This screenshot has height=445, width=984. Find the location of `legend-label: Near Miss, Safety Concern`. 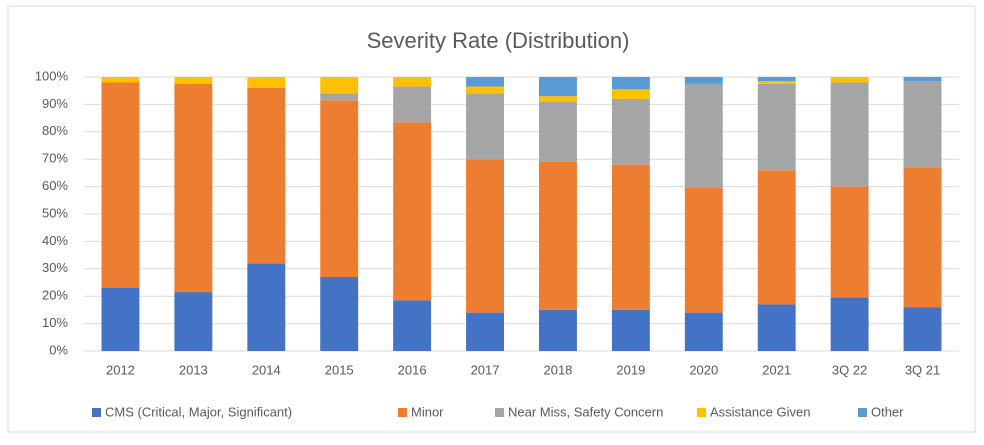

legend-label: Near Miss, Safety Concern is located at coordinates (585, 411).